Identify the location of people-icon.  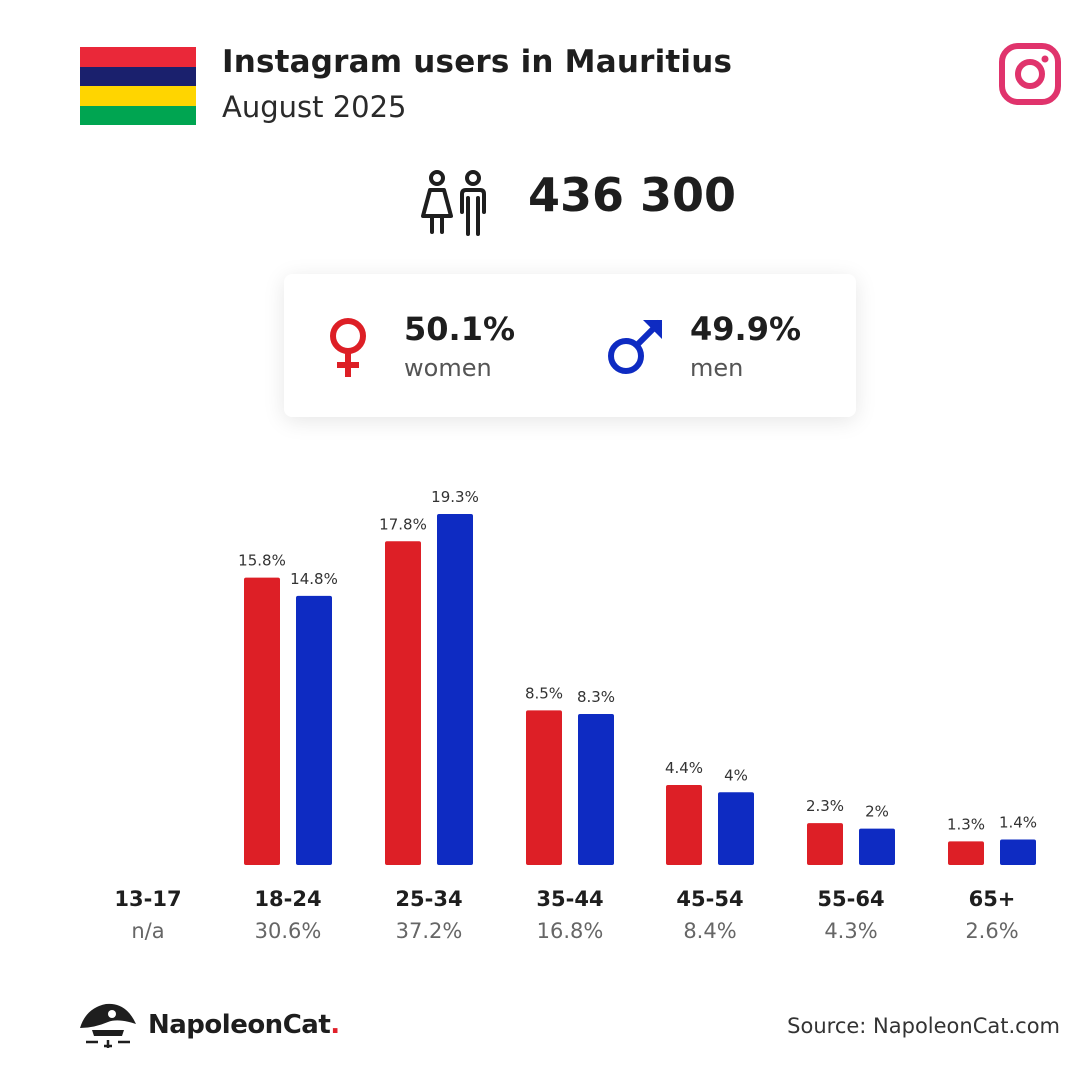
(453, 203).